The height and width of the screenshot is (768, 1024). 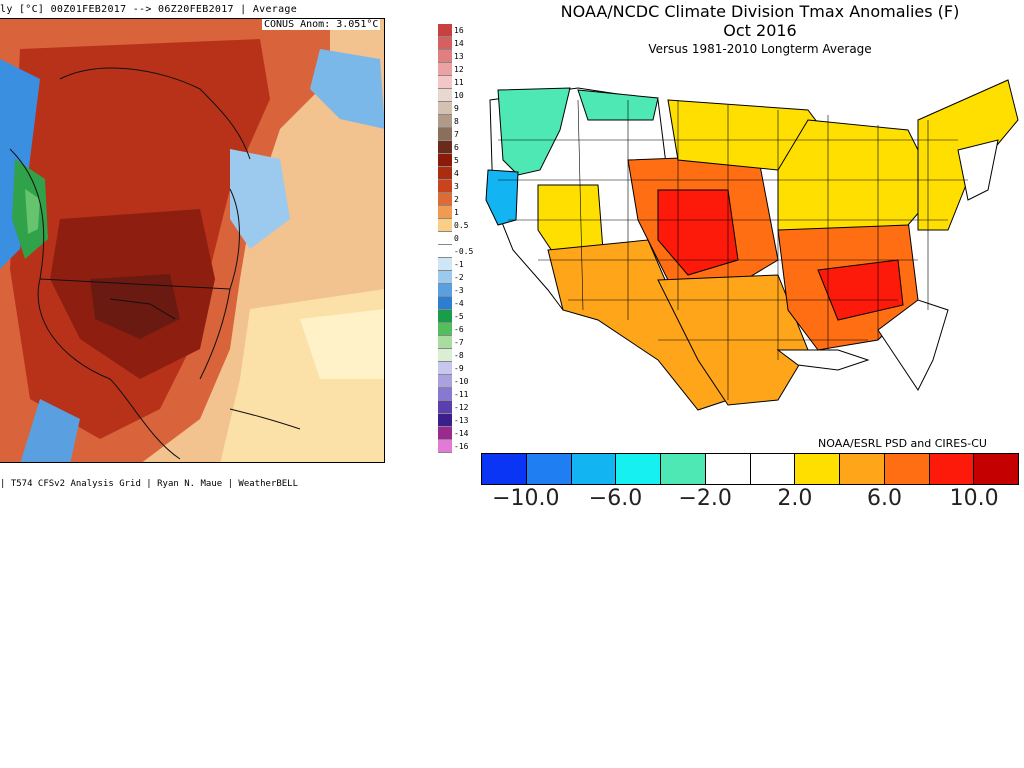 I want to click on colorbar-label: 3, so click(x=456, y=186).